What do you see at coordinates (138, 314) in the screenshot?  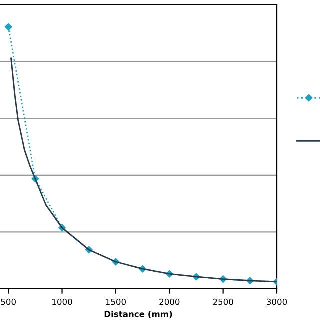 I see `x-axis-title: Distance (mm)` at bounding box center [138, 314].